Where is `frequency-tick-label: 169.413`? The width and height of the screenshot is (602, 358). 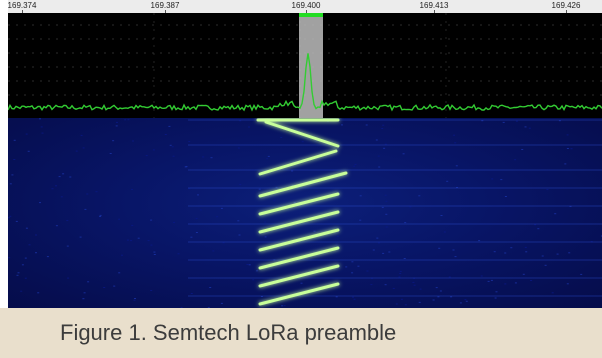
frequency-tick-label: 169.413 is located at coordinates (434, 5).